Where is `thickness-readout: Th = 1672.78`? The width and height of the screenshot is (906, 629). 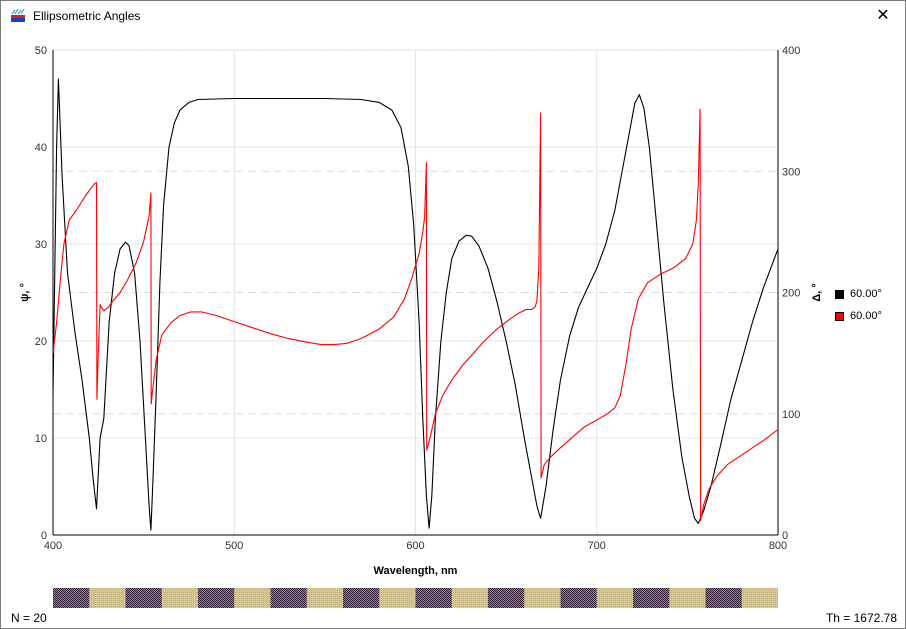
thickness-readout: Th = 1672.78 is located at coordinates (861, 618).